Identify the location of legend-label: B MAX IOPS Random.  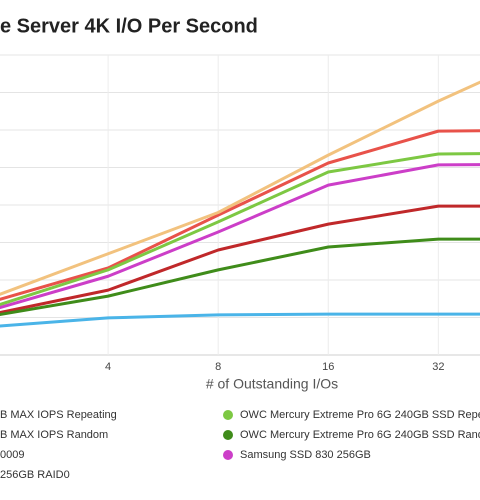
(54, 435).